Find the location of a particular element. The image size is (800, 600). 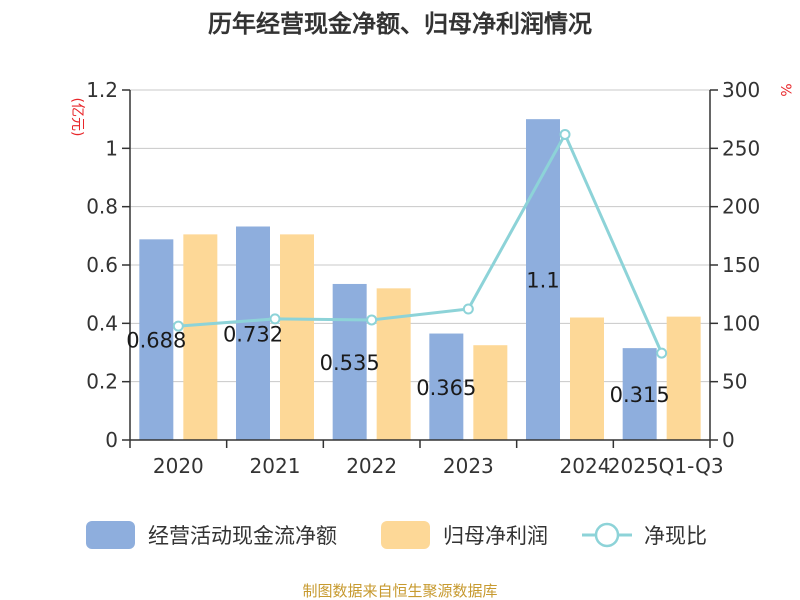

right-tick-label: 200 is located at coordinates (741, 207).